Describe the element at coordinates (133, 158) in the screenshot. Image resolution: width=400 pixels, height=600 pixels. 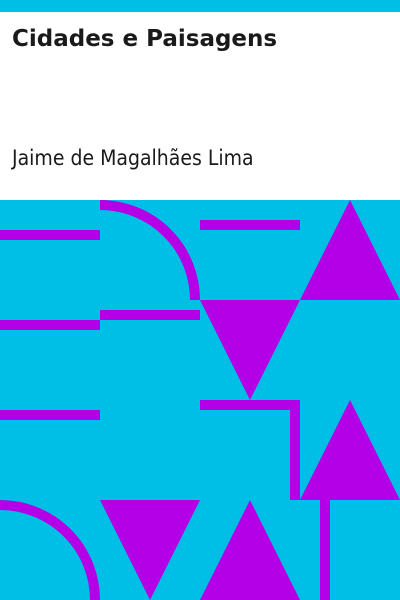
I see `book-author: Jaime de Magalhães Lima` at that location.